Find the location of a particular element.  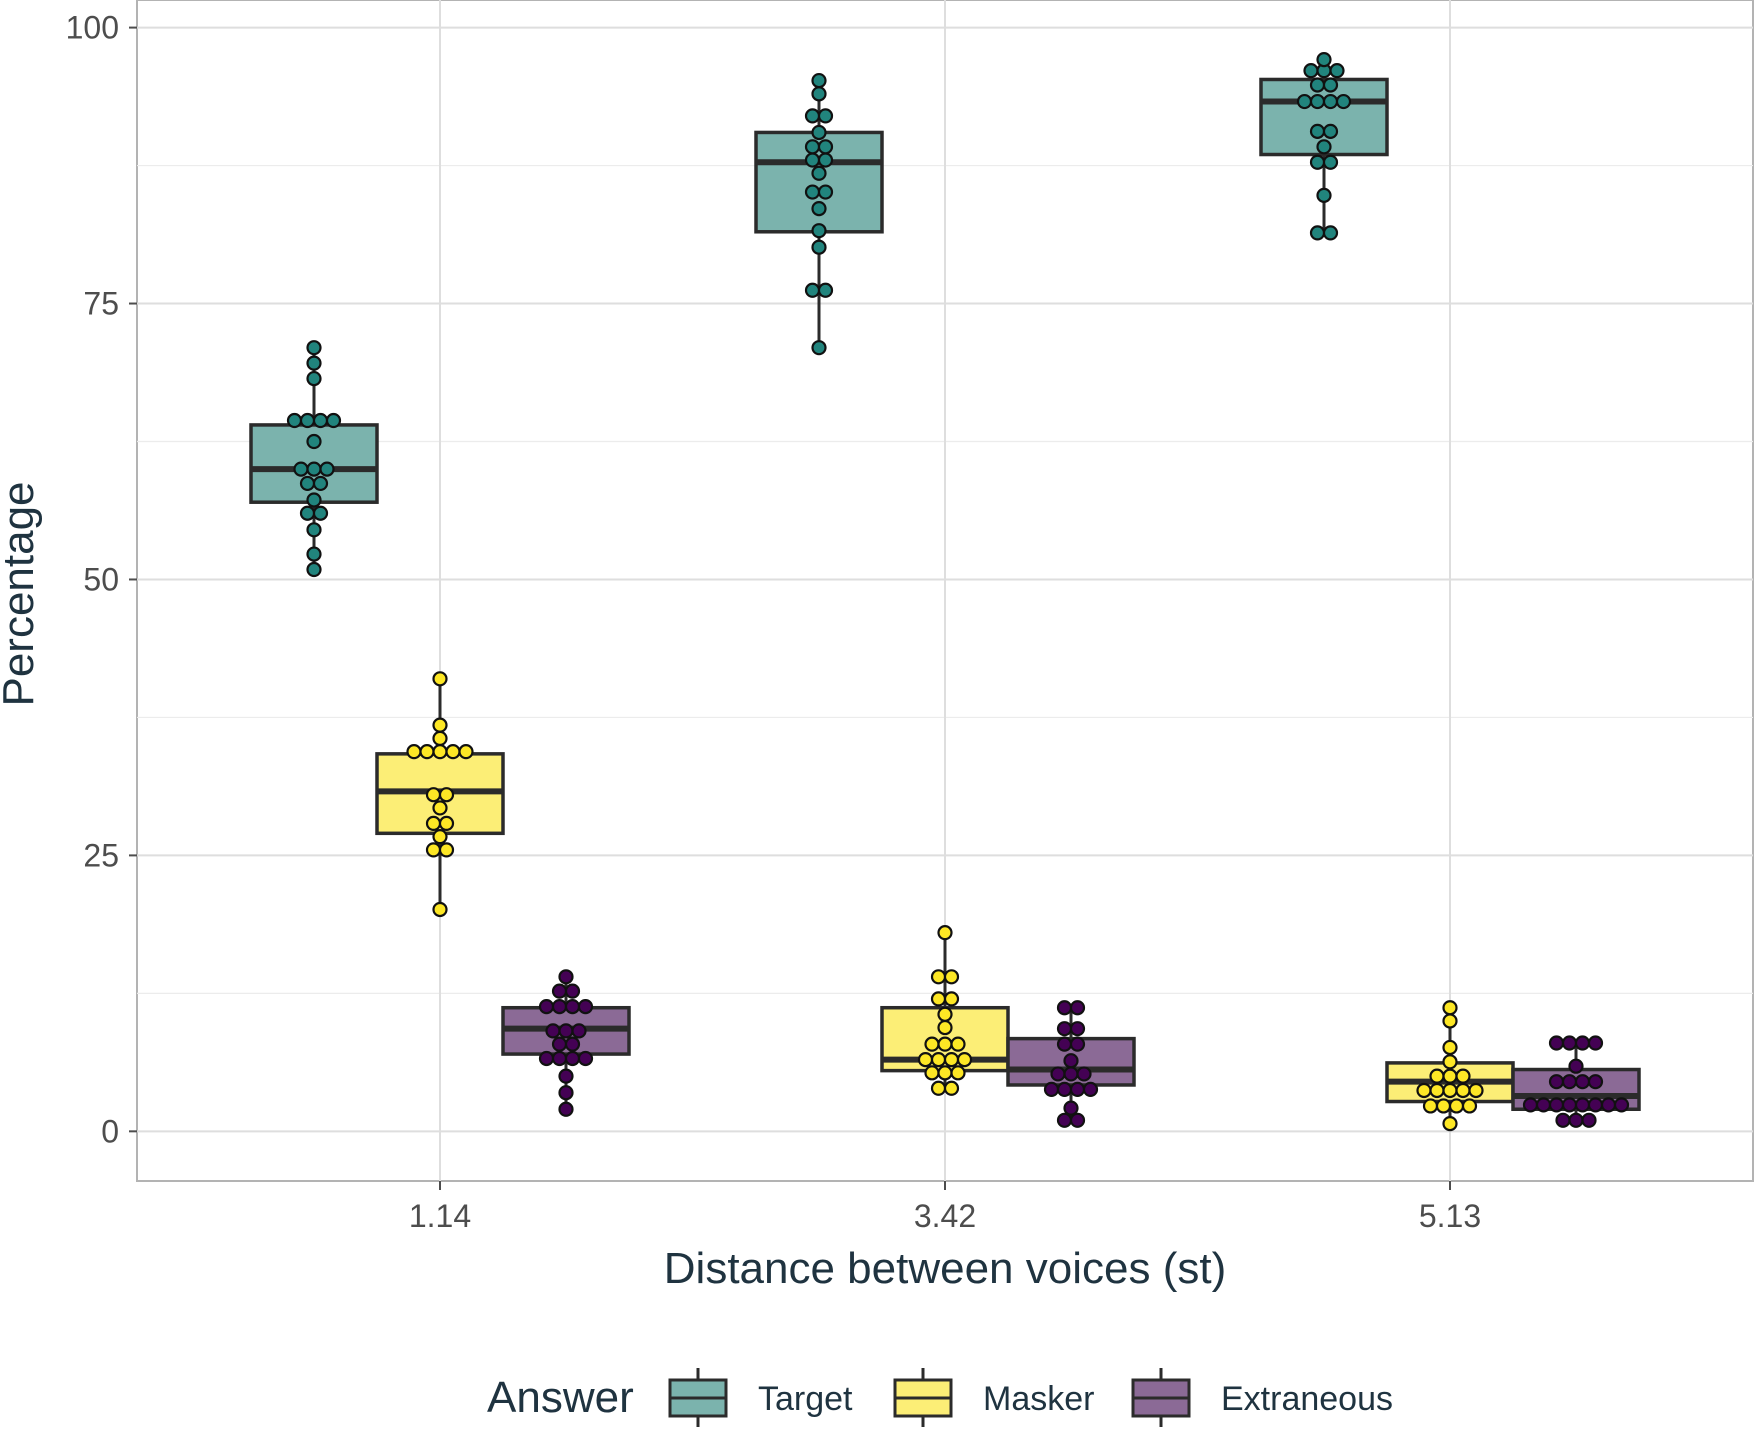

y-axis-ticks: 0 25 50 75 100 is located at coordinates (101, 579).